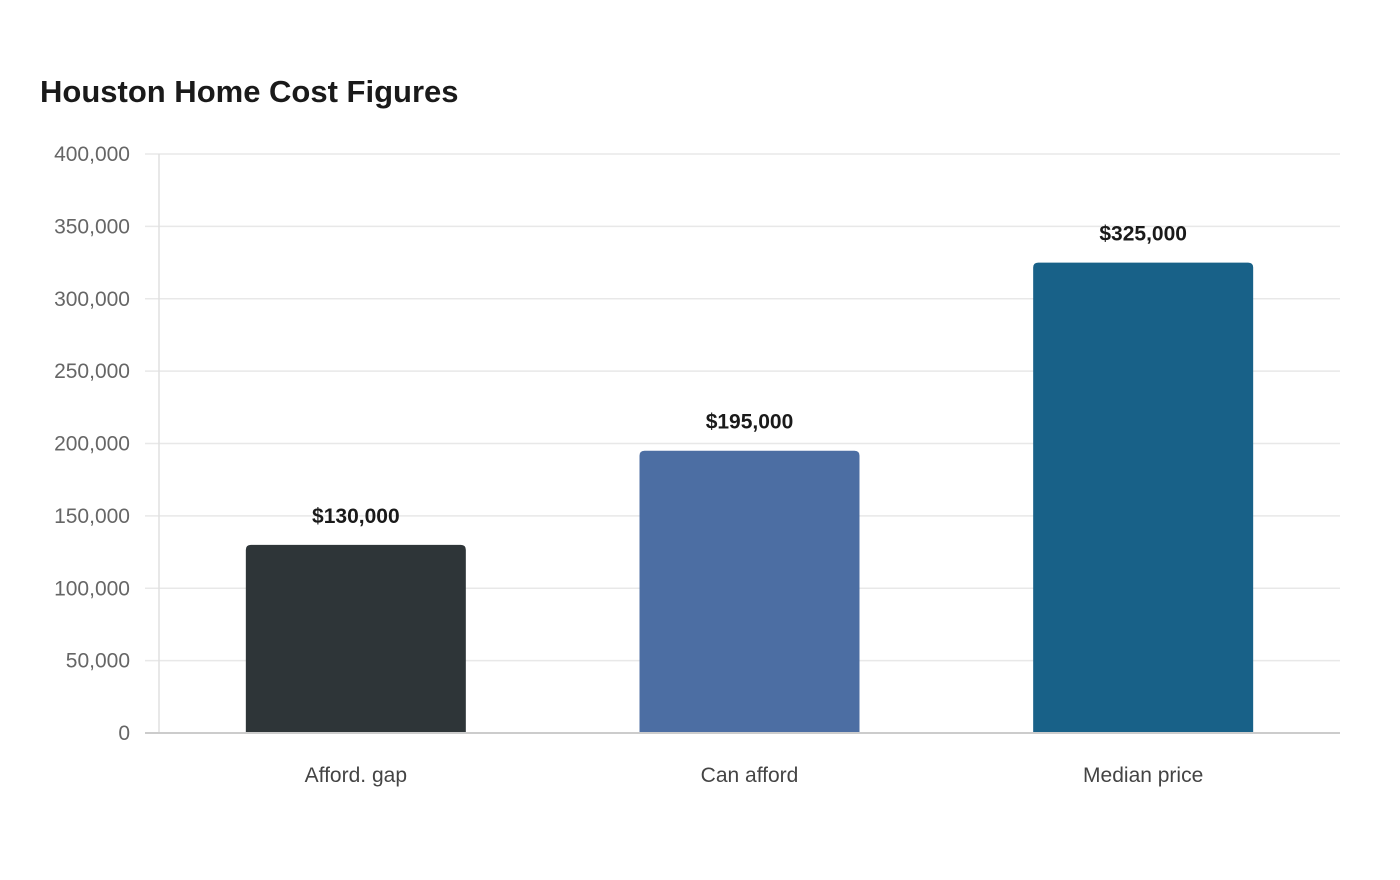 This screenshot has width=1400, height=880. I want to click on y-tick-label: 400,000, so click(92, 154).